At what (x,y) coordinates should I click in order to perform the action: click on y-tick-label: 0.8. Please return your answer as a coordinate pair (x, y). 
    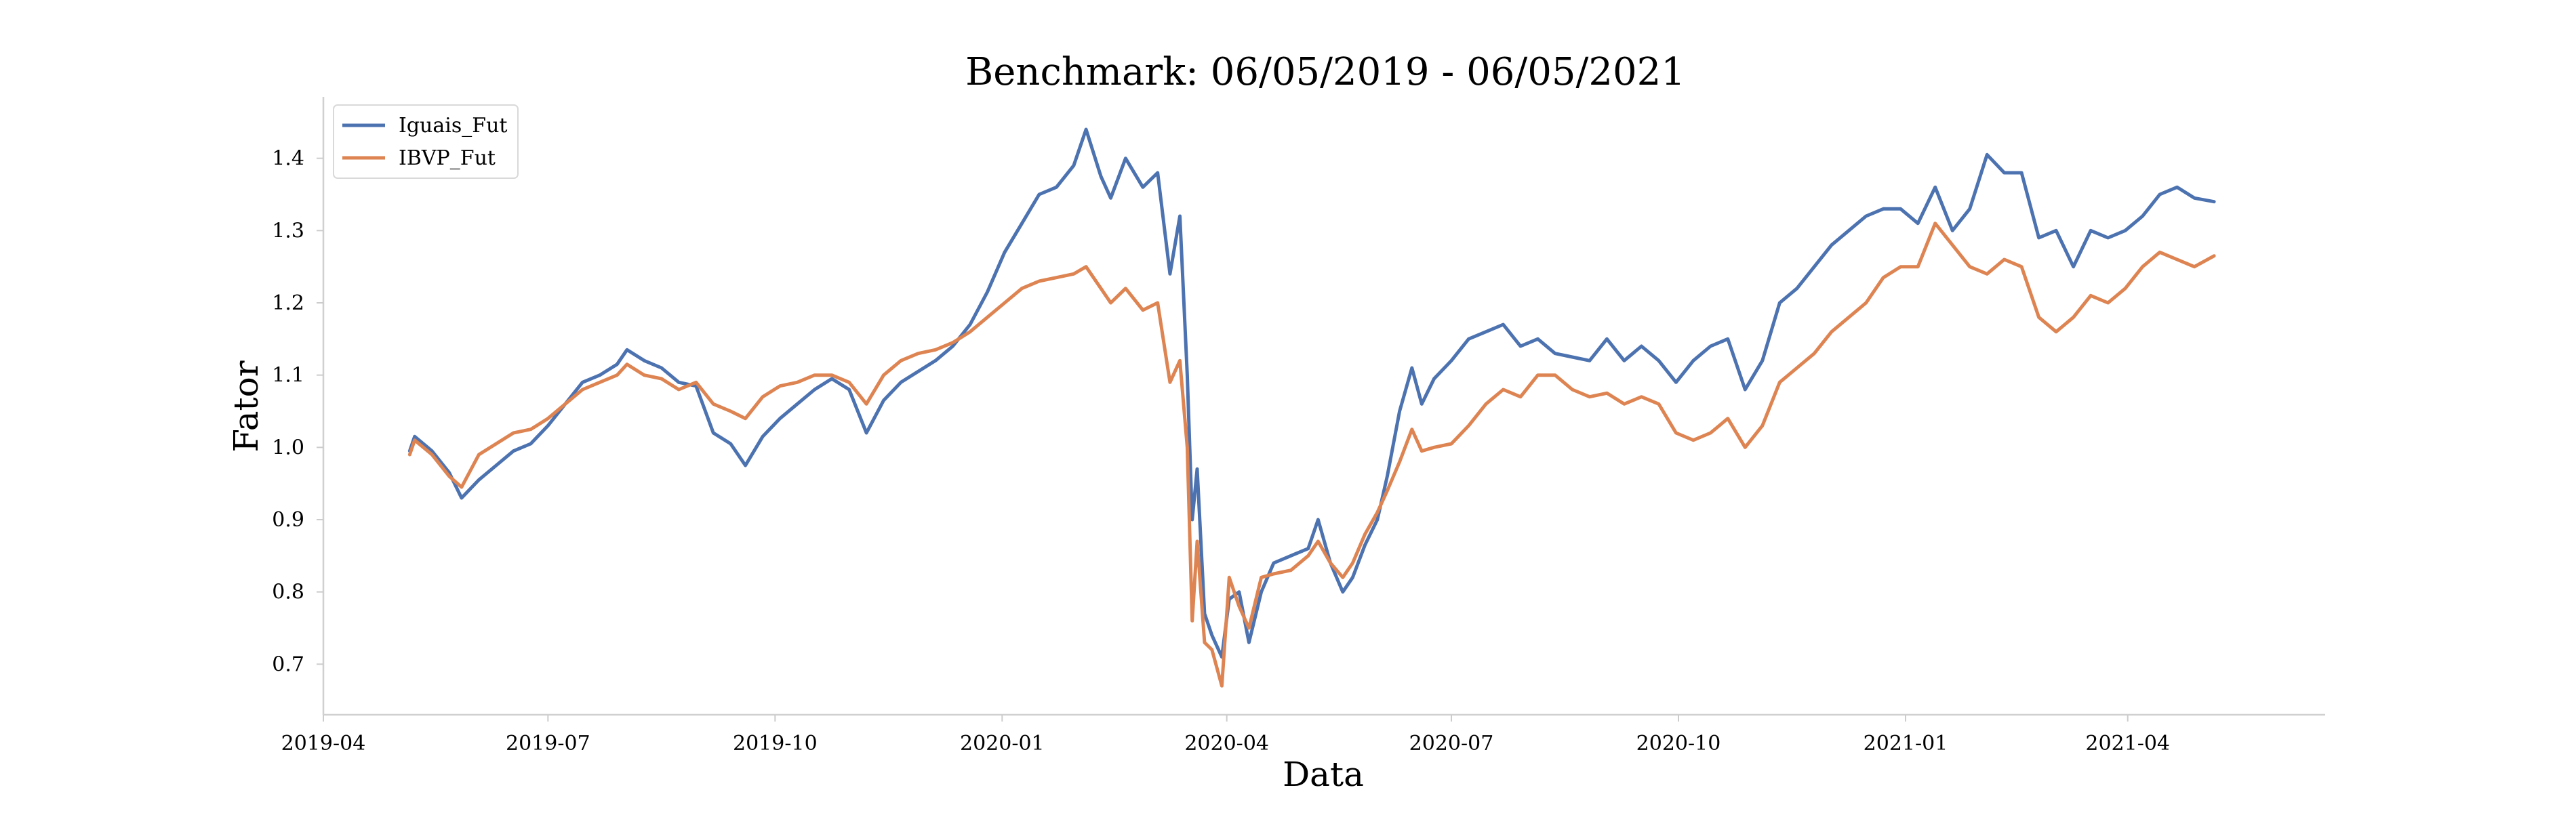
    Looking at the image, I should click on (288, 592).